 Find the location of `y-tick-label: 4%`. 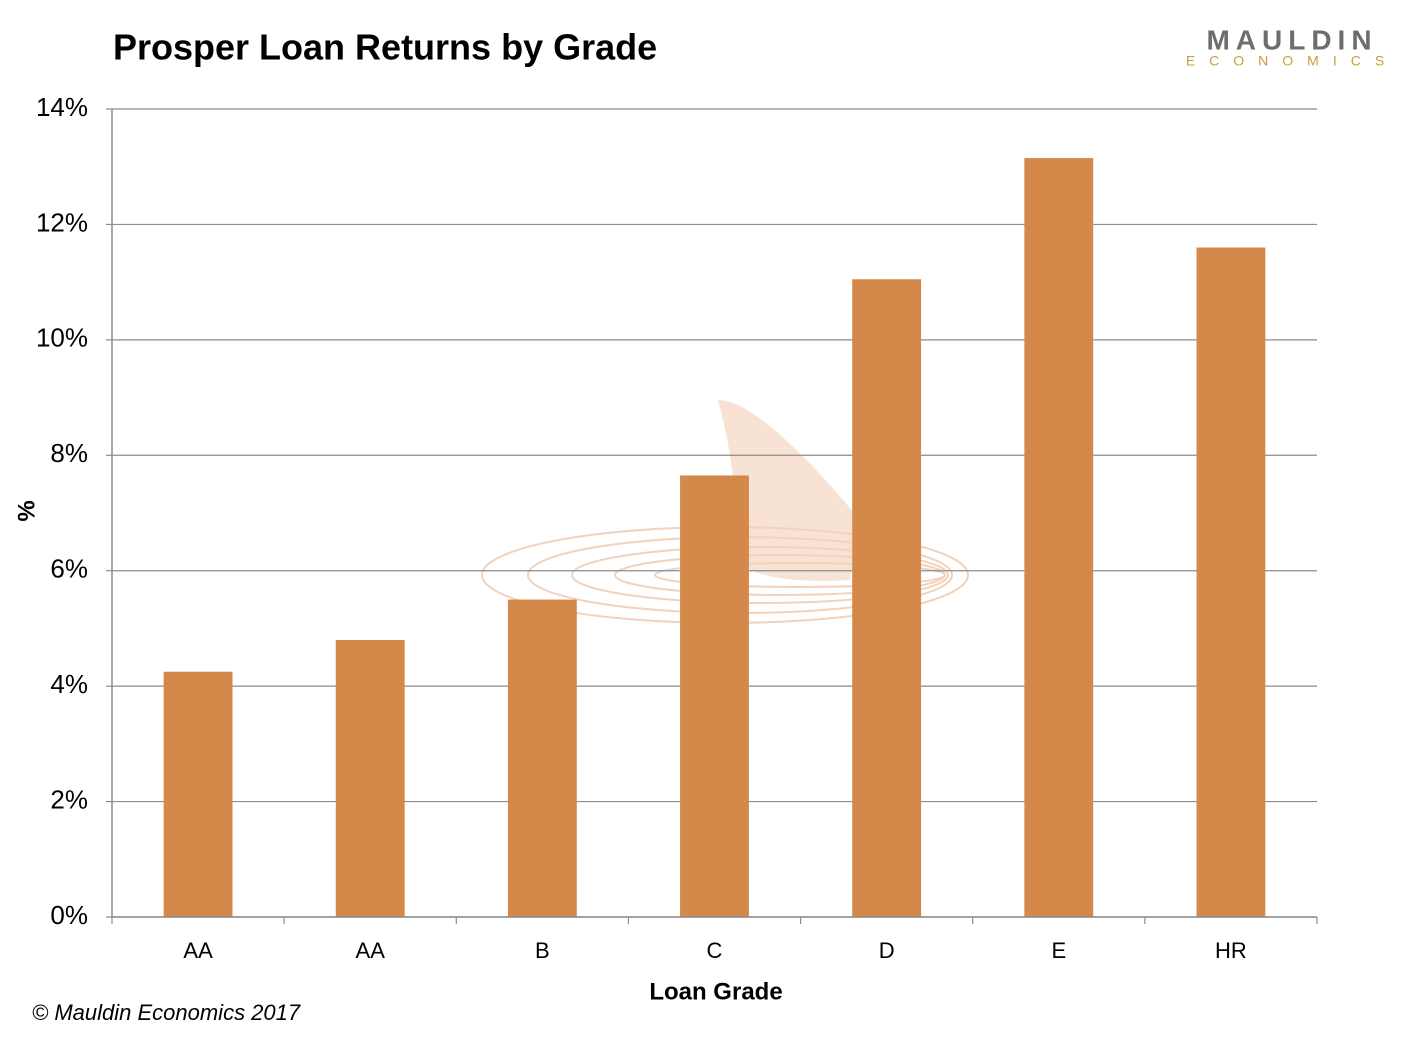

y-tick-label: 4% is located at coordinates (69, 684).